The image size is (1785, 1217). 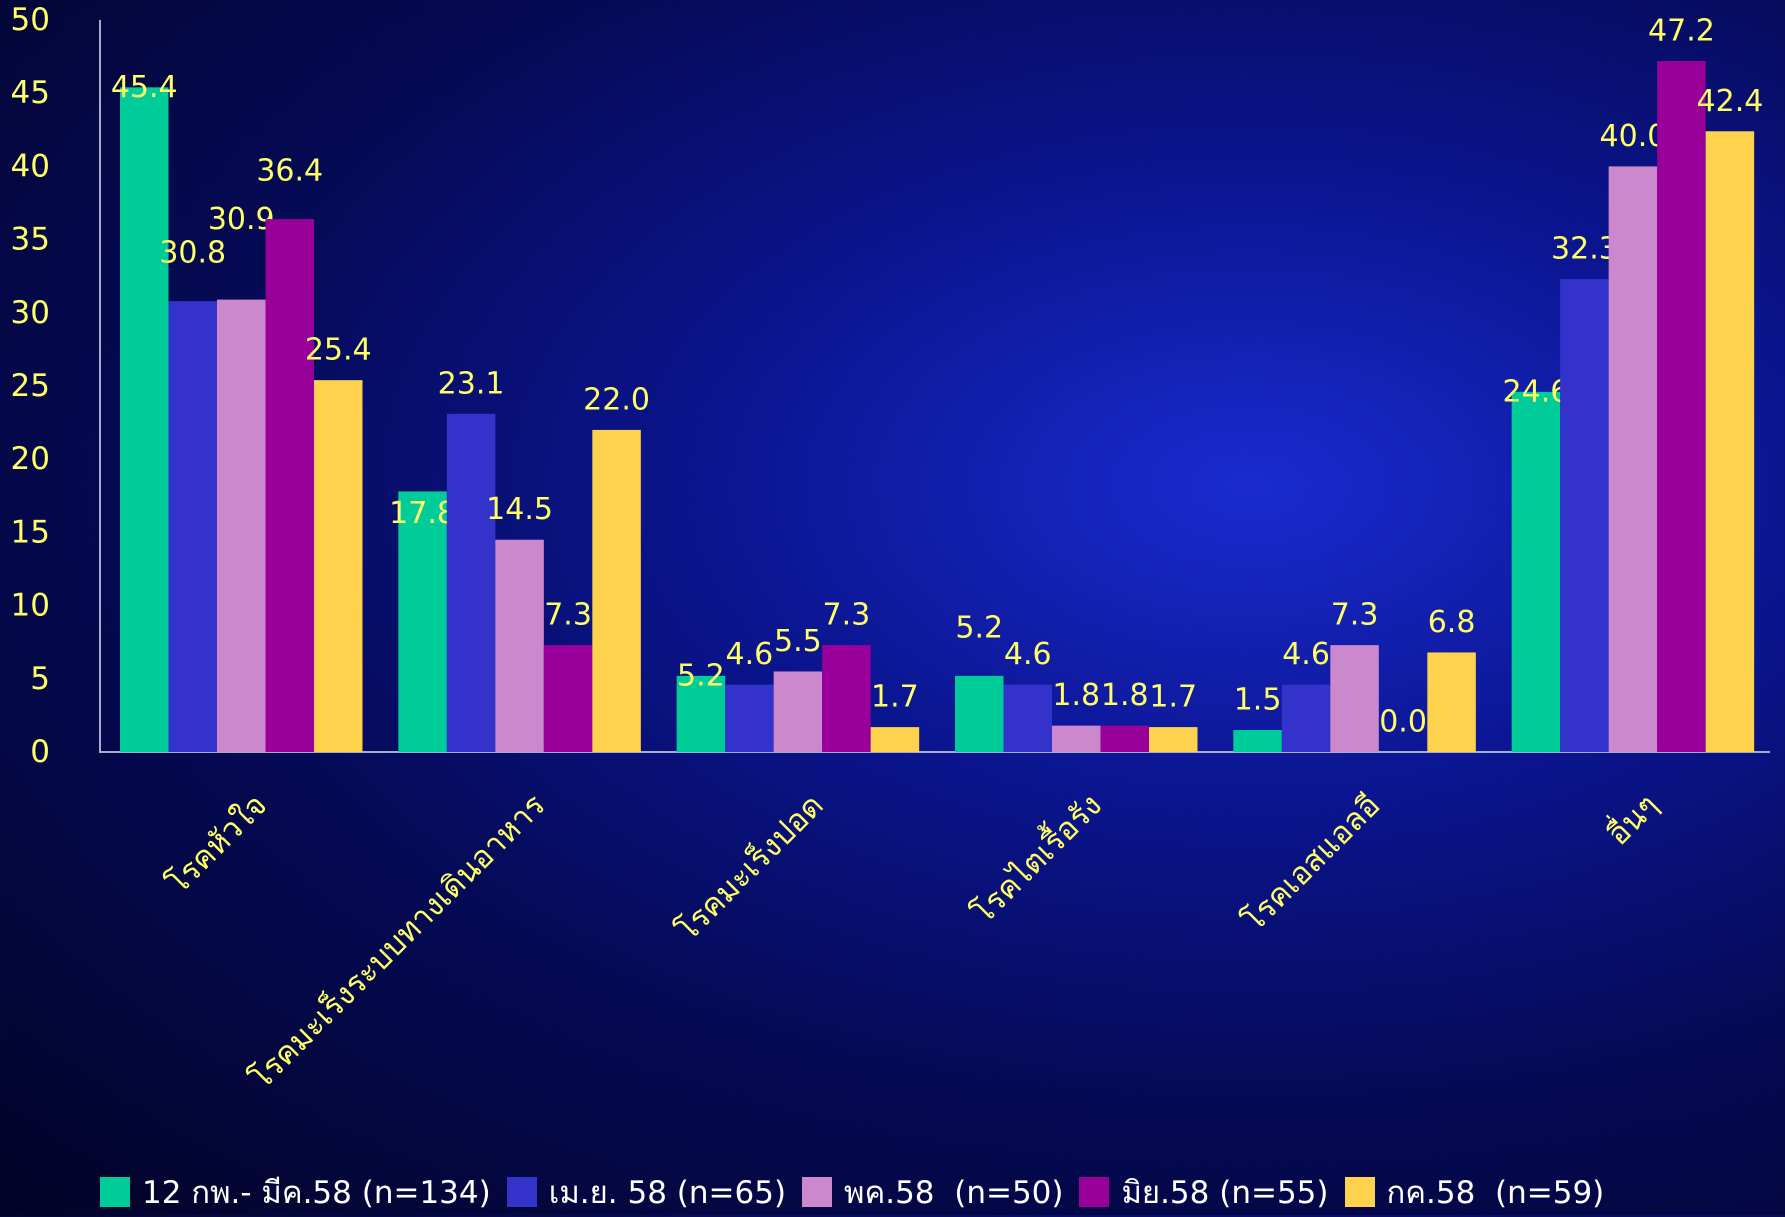 What do you see at coordinates (40, 752) in the screenshot?
I see `y-tick-label: 0` at bounding box center [40, 752].